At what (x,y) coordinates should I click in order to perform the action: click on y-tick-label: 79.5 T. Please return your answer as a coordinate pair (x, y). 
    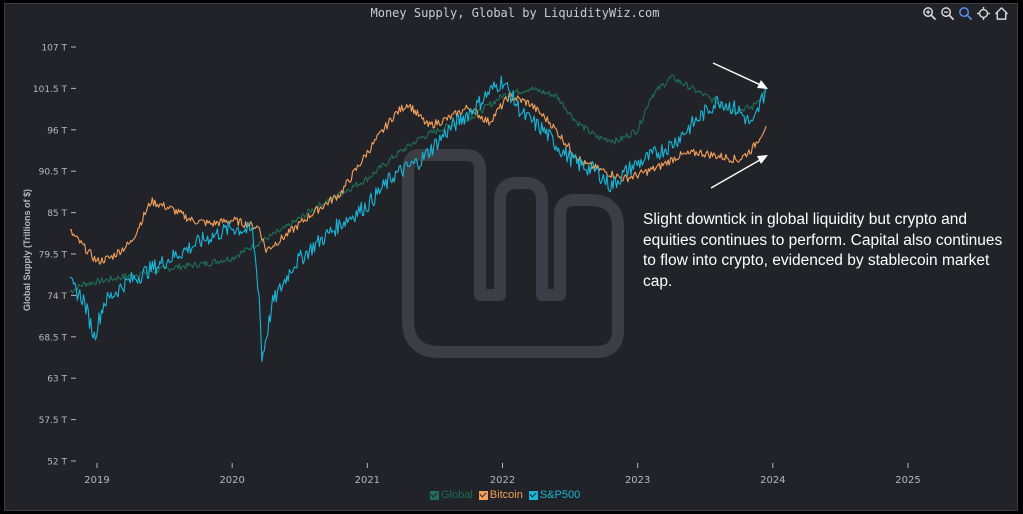
    Looking at the image, I should click on (53, 256).